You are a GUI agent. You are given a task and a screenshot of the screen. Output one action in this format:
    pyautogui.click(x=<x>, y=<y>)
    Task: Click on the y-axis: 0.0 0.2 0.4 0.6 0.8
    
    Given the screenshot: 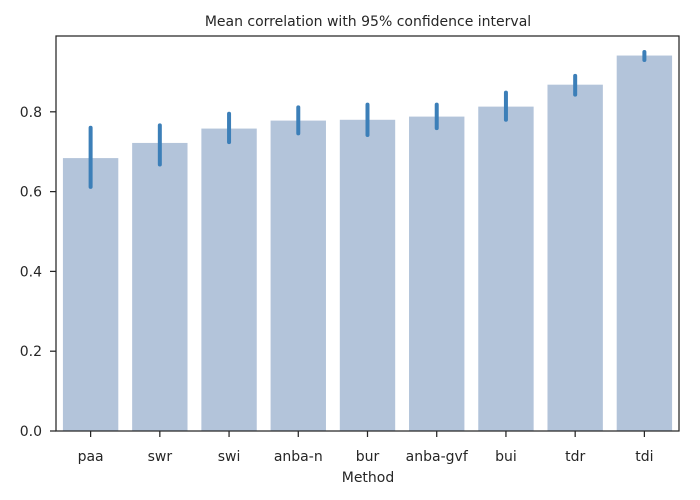 What is the action you would take?
    pyautogui.click(x=38, y=272)
    